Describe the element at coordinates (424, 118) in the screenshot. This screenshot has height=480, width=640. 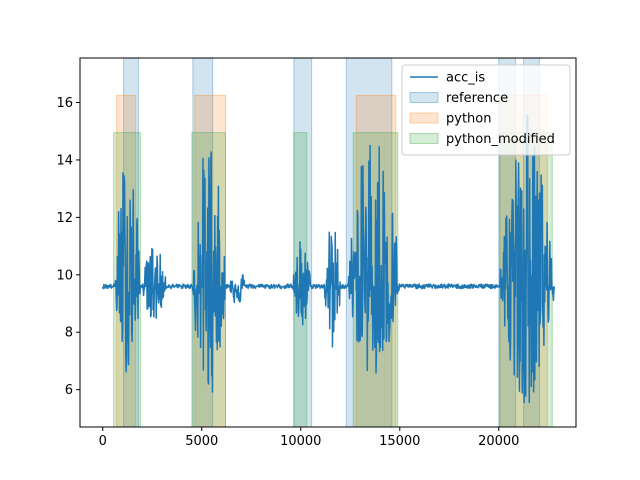
I see `legend-swatch-python` at that location.